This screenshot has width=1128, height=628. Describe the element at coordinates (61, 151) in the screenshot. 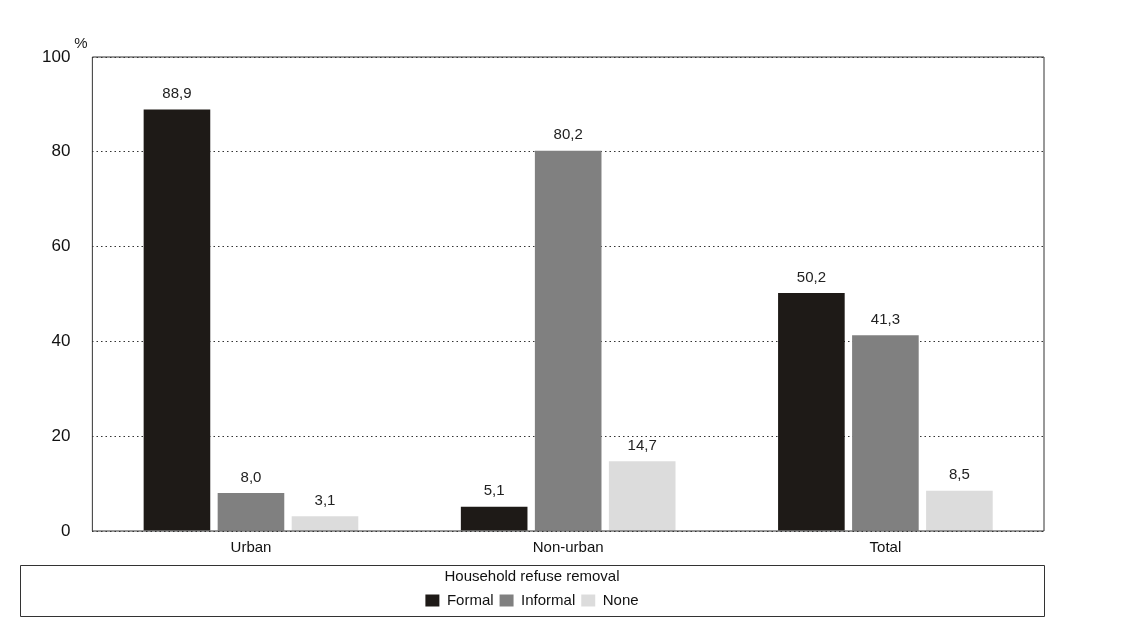

I see `y-tick-label: 80` at that location.